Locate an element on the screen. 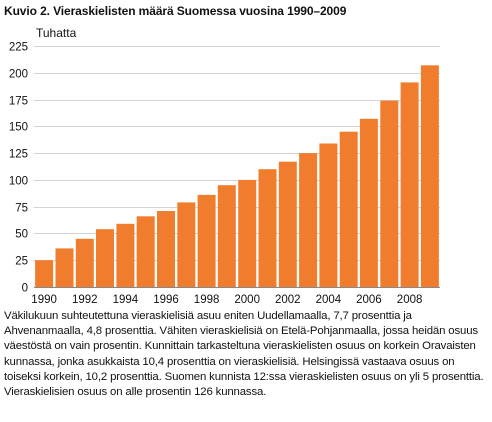  y-tick-label: 0 is located at coordinates (25, 289).